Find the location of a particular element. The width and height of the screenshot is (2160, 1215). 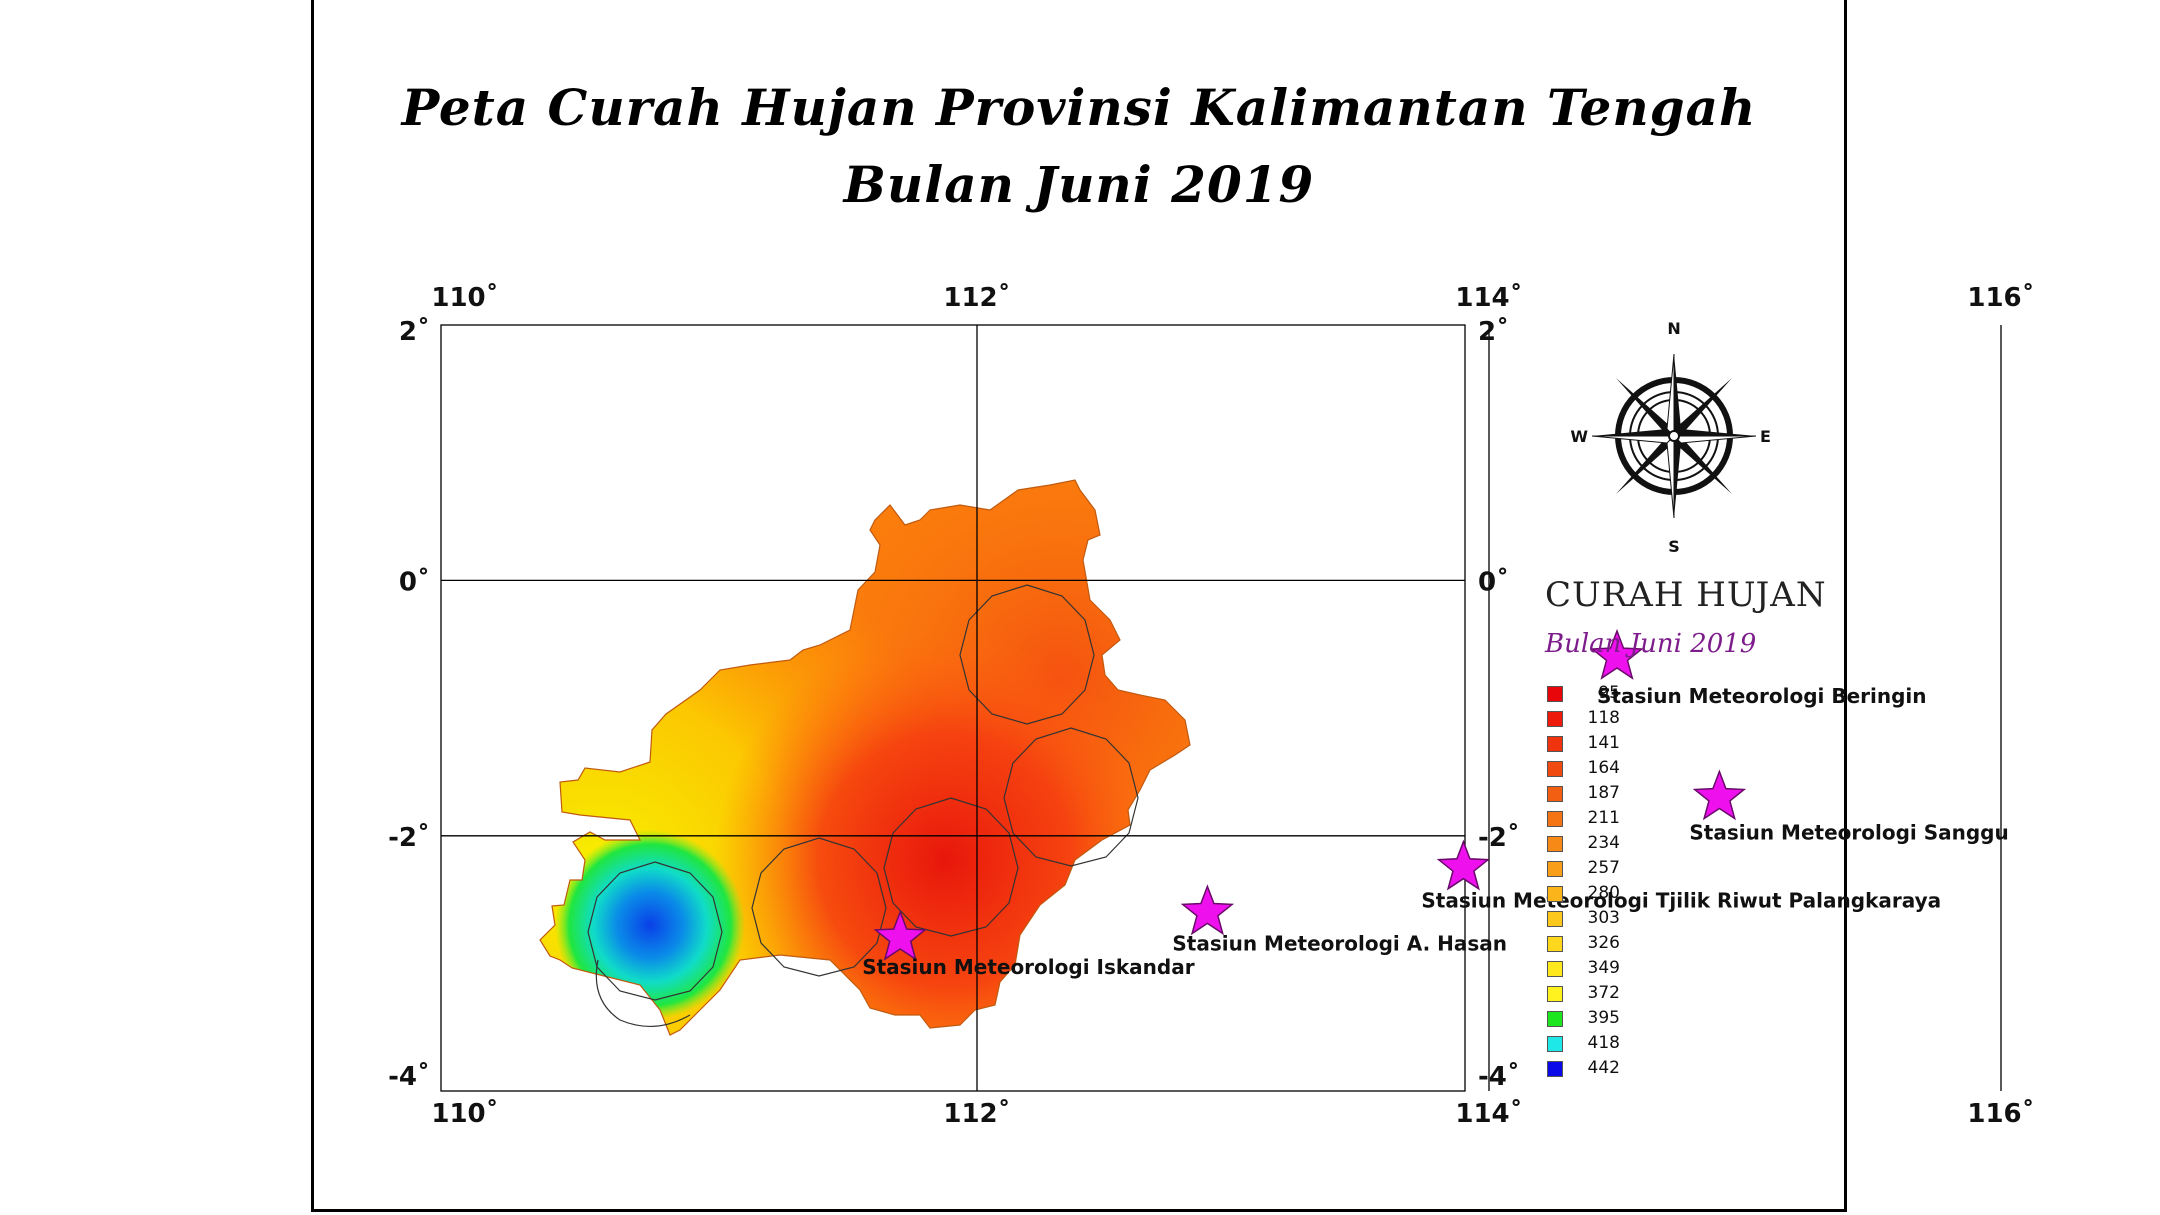

compass-south-label: S is located at coordinates (1674, 546).